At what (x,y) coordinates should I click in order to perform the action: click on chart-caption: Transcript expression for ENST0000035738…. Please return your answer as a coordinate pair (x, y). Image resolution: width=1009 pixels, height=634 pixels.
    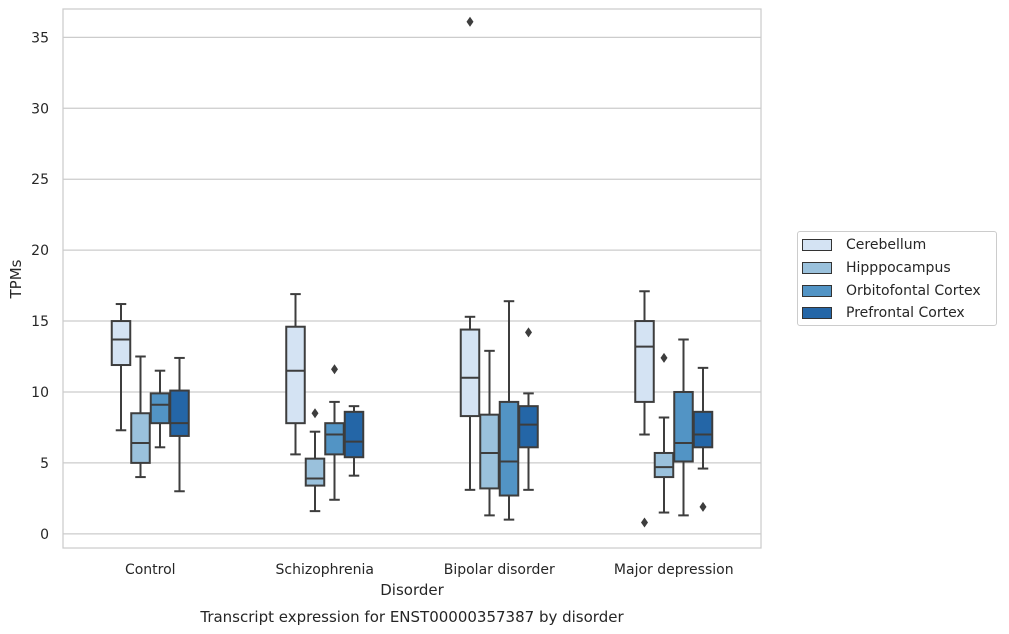
    Looking at the image, I should click on (411, 617).